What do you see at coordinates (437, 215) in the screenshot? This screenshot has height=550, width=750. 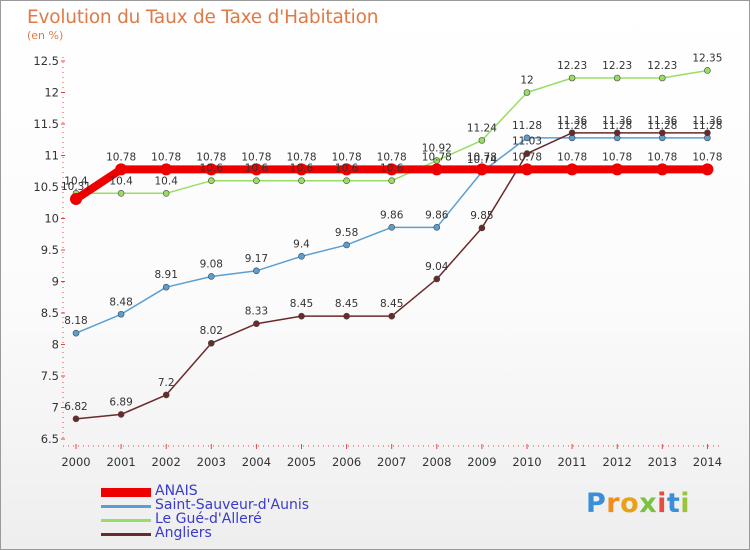 I see `data-label-1-8: 9.86` at bounding box center [437, 215].